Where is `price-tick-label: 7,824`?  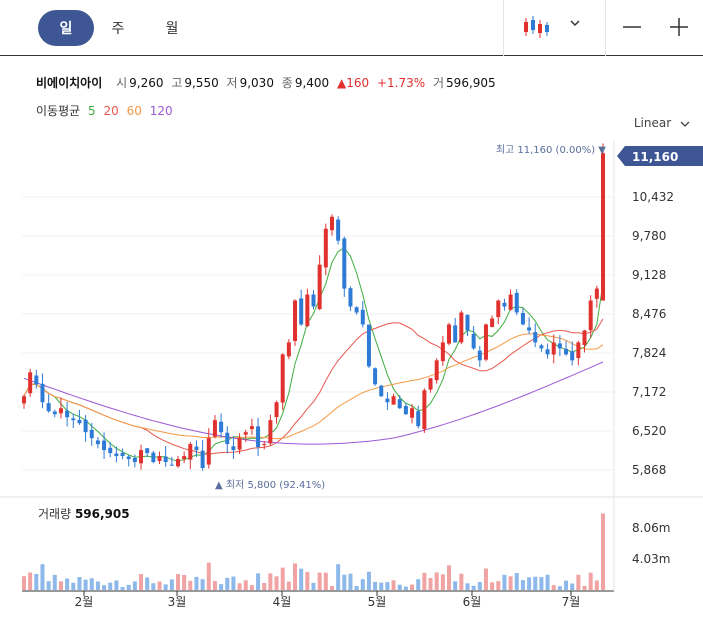 price-tick-label: 7,824 is located at coordinates (649, 353).